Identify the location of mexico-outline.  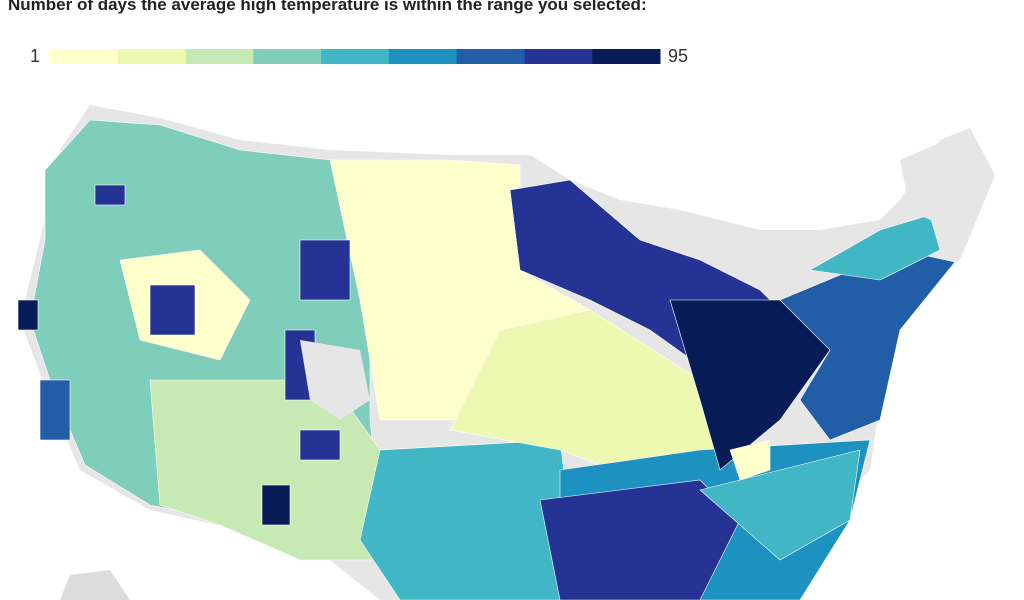
(95, 585).